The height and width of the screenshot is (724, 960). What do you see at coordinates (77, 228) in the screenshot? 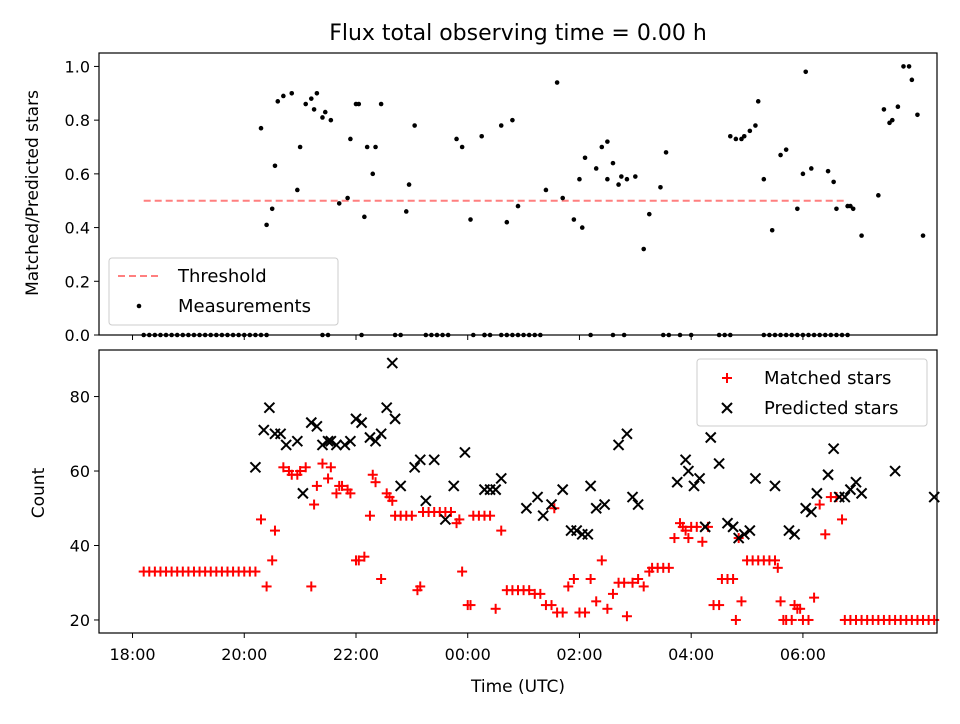
I see `top-y-tick-label: 0.4` at bounding box center [77, 228].